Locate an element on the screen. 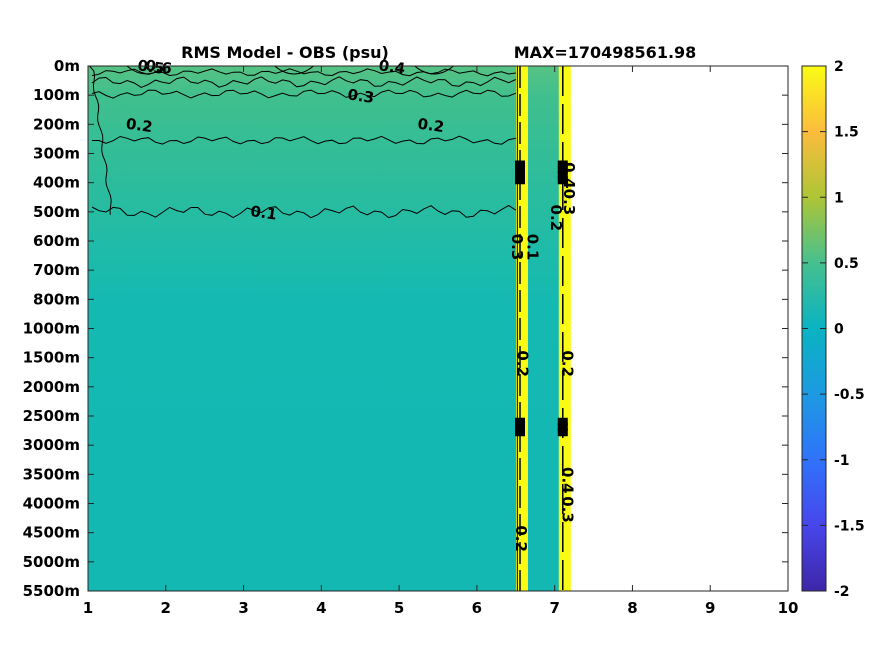 The height and width of the screenshot is (660, 875). colorbar-tick-label: -2 is located at coordinates (842, 592).